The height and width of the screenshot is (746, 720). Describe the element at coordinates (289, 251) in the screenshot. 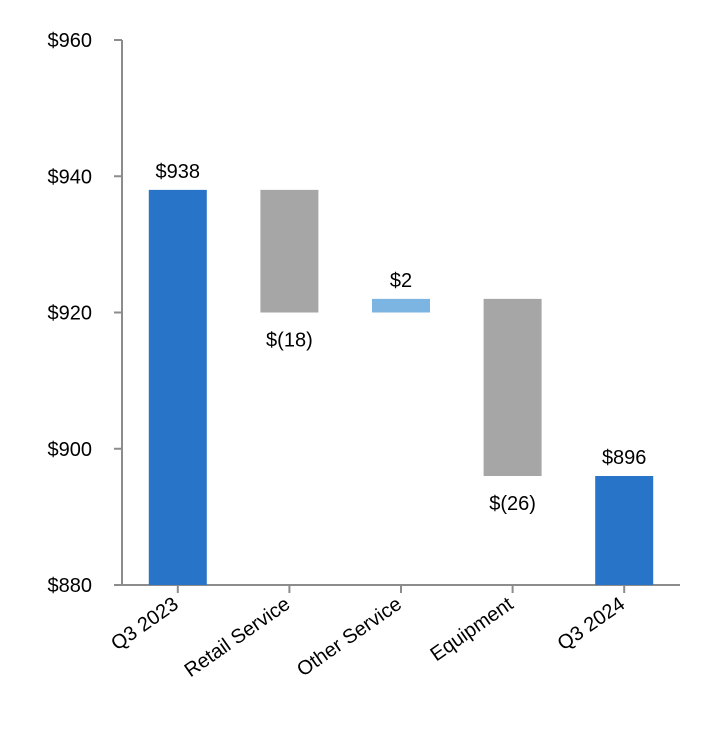

I see `bar-retail-service` at that location.